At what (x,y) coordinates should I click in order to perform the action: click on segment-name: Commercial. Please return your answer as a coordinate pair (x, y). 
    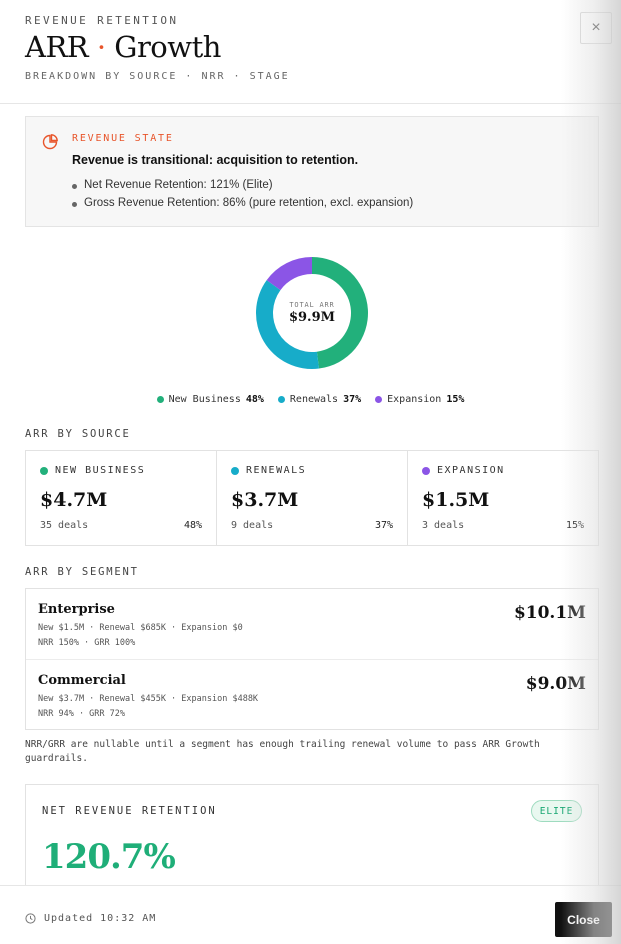
    Looking at the image, I should click on (82, 680).